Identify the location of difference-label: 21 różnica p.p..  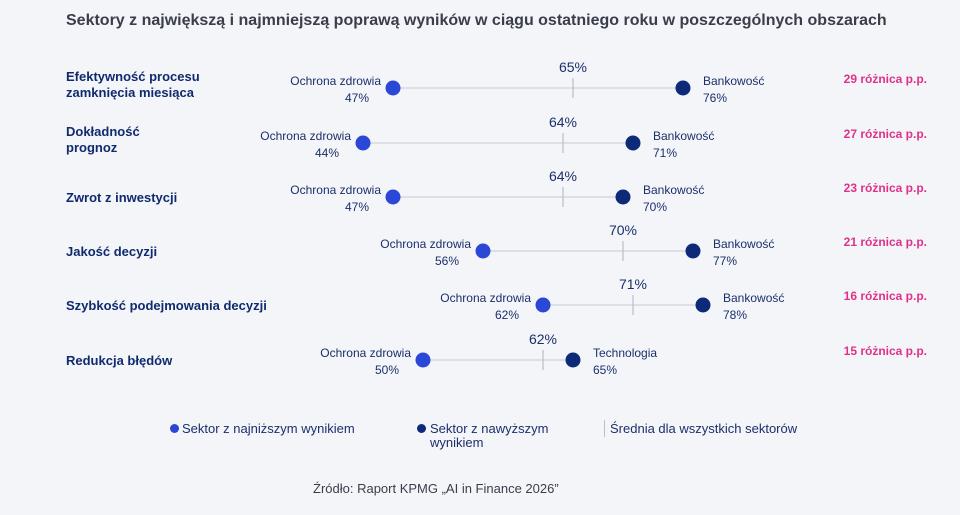
(885, 242).